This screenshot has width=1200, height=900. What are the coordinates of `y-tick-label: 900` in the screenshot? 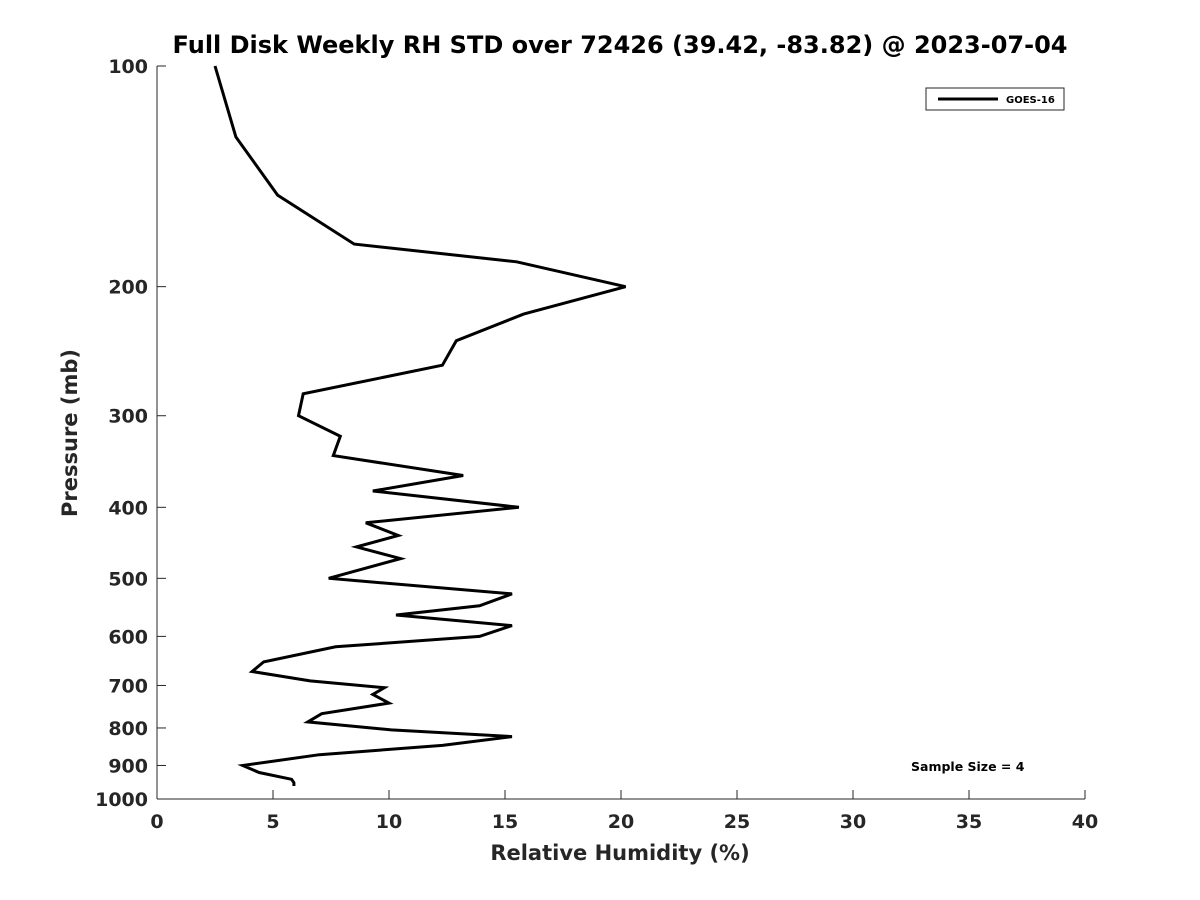 It's located at (128, 766).